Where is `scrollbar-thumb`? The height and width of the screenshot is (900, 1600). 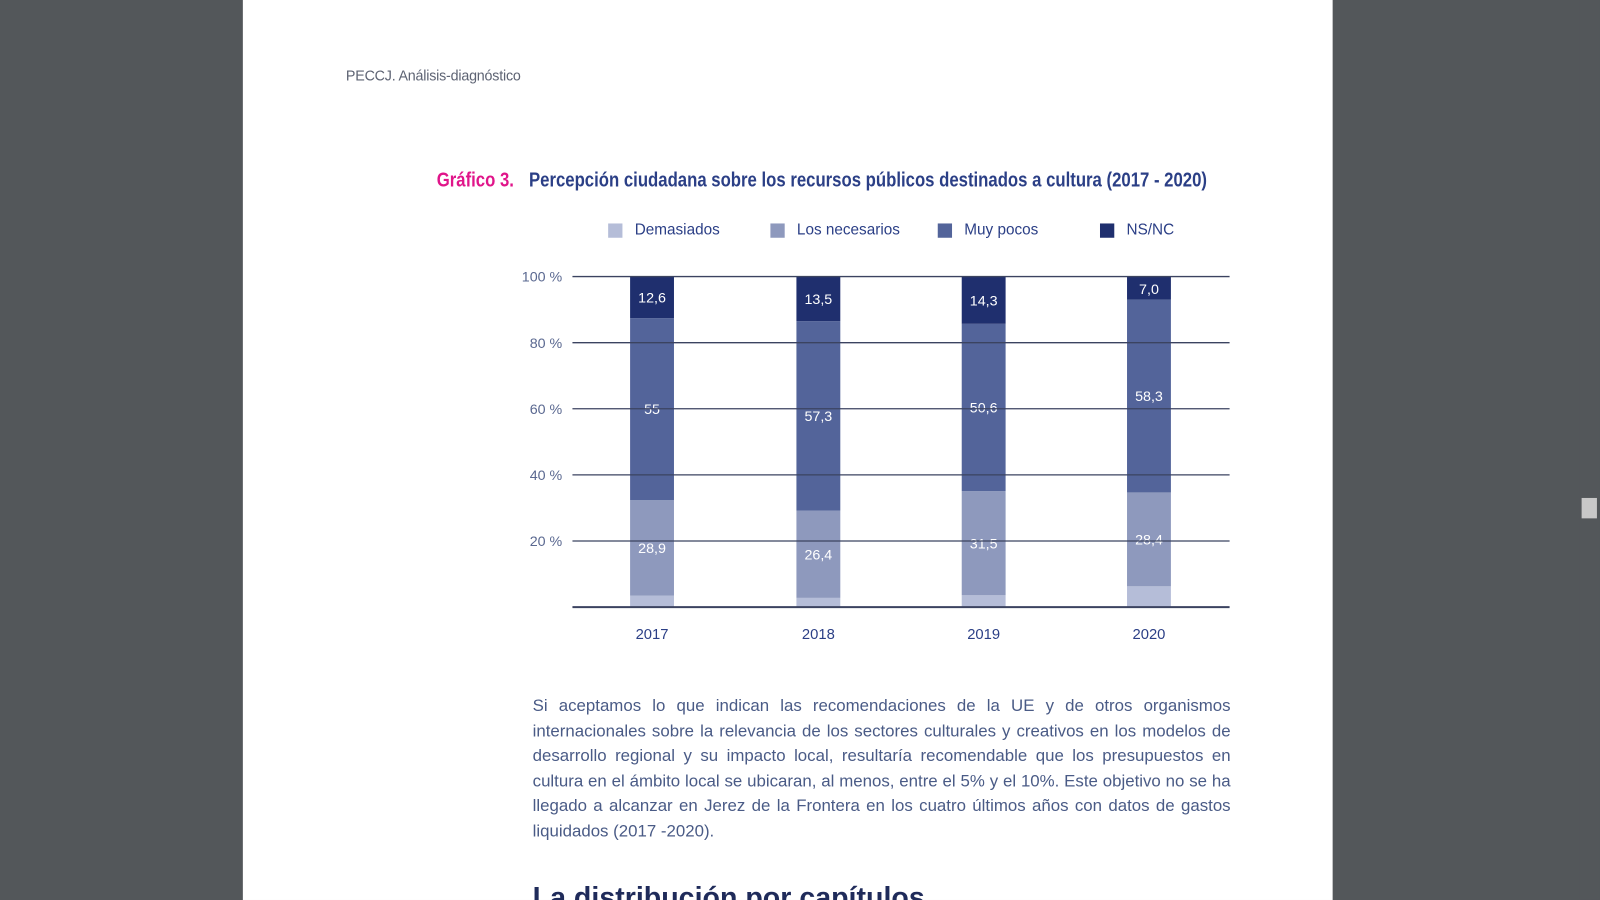
scrollbar-thumb is located at coordinates (1589, 508).